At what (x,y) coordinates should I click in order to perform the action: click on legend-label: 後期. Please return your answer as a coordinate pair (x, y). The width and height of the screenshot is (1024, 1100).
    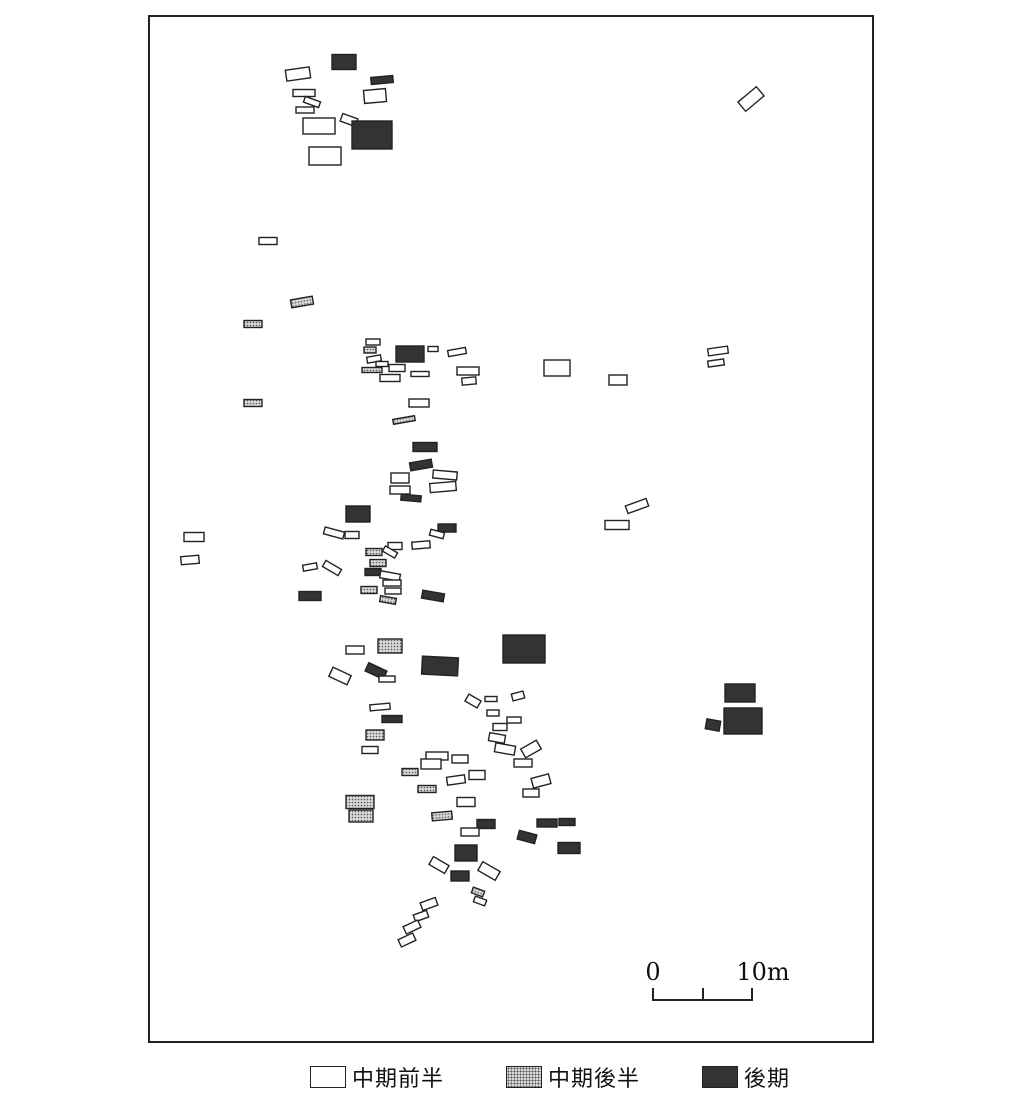
    Looking at the image, I should click on (767, 1079).